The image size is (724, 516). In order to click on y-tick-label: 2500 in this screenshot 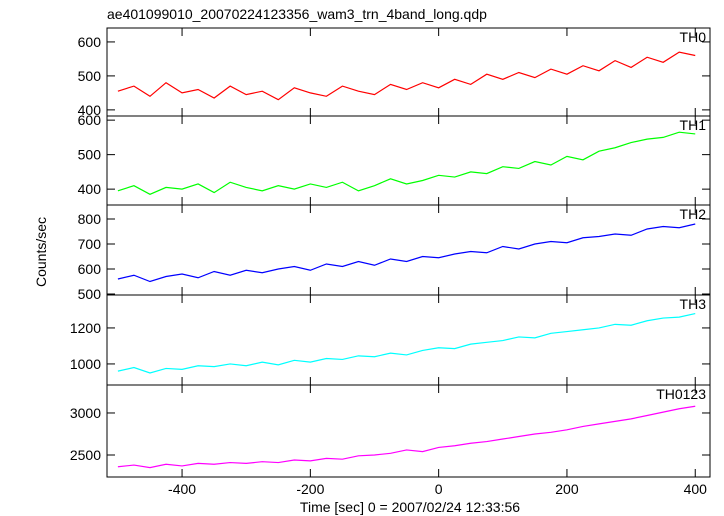, I will do `click(85, 455)`.